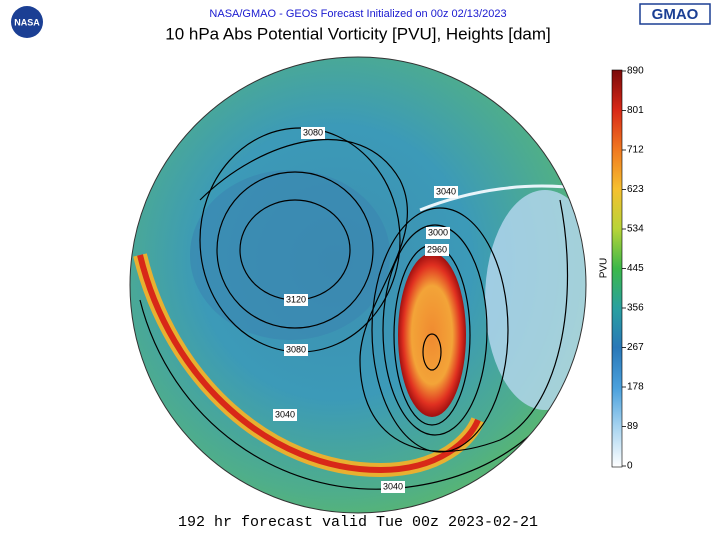 This screenshot has width=718, height=544. Describe the element at coordinates (635, 229) in the screenshot. I see `colorbar-tick-label: 534` at that location.